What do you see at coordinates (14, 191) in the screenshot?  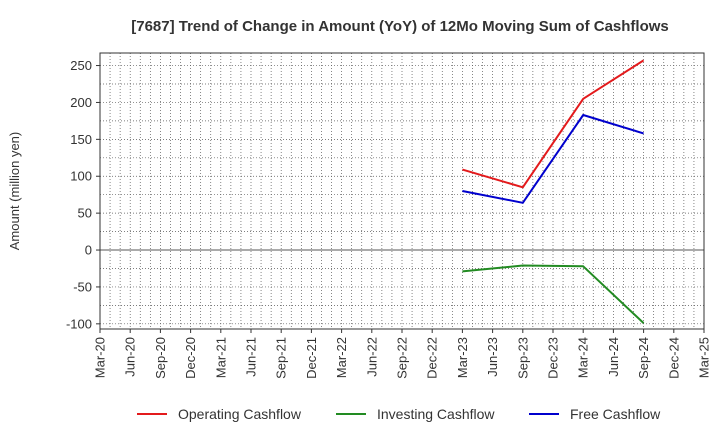 I see `y-axis-label: Amount (million yen)` at bounding box center [14, 191].